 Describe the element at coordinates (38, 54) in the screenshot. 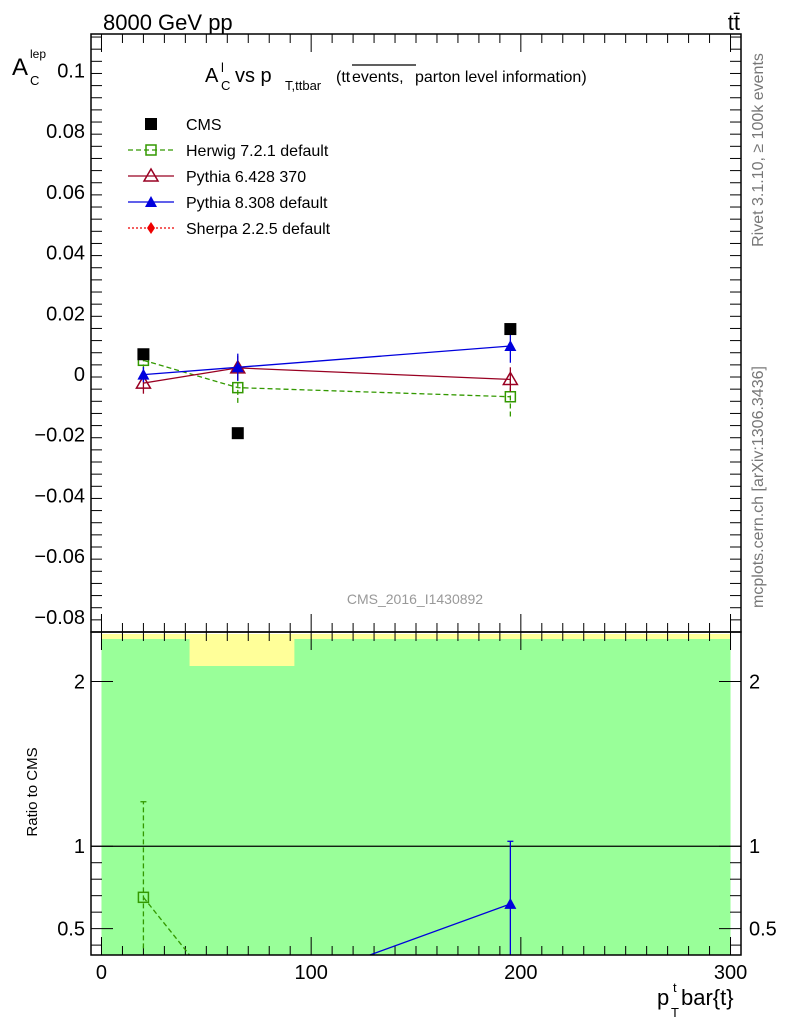

I see `y-title-sup: lep` at that location.